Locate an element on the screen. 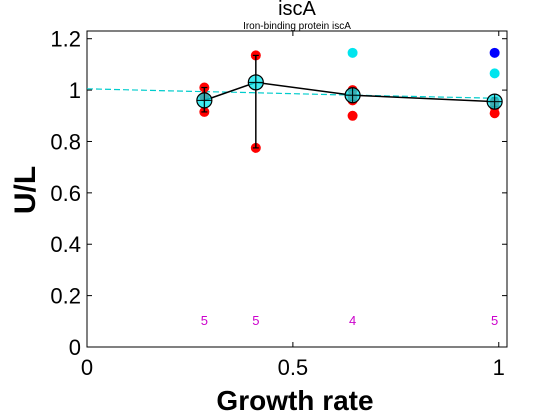  count-label-3: 5 is located at coordinates (494, 320).